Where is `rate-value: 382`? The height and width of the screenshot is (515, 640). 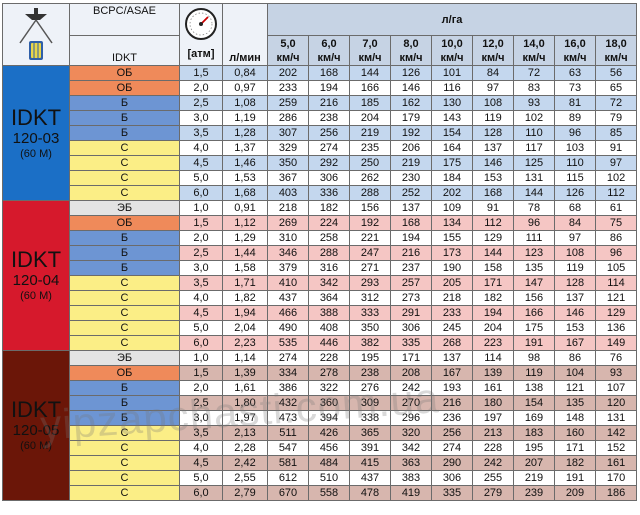 rate-value: 382 is located at coordinates (370, 343).